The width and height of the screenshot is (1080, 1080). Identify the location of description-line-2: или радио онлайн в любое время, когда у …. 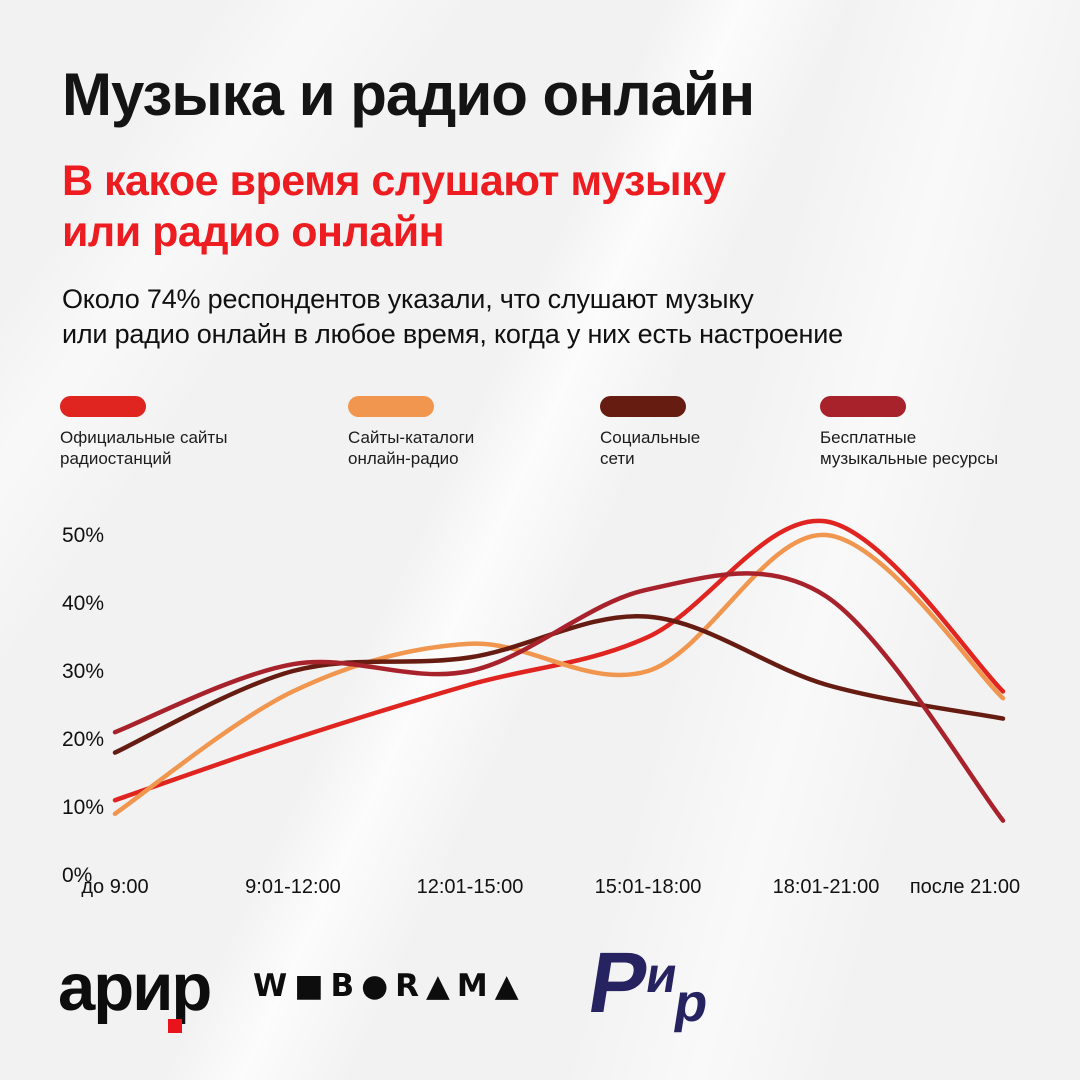
(452, 334).